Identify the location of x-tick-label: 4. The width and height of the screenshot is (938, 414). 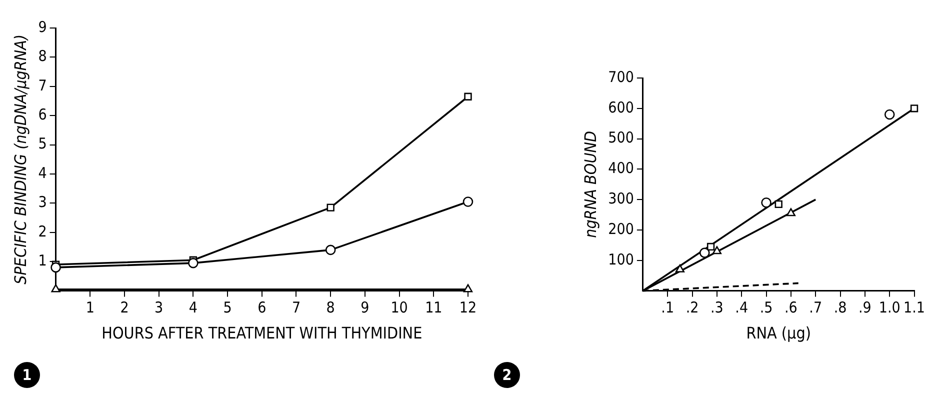
(193, 307).